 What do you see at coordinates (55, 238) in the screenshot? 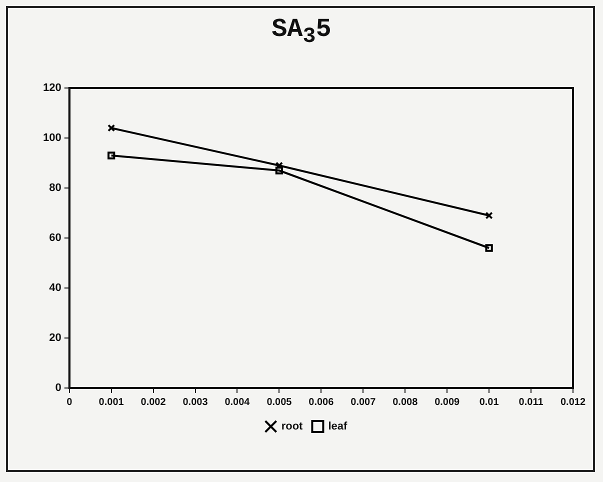
I see `y-tick-label: 60` at bounding box center [55, 238].